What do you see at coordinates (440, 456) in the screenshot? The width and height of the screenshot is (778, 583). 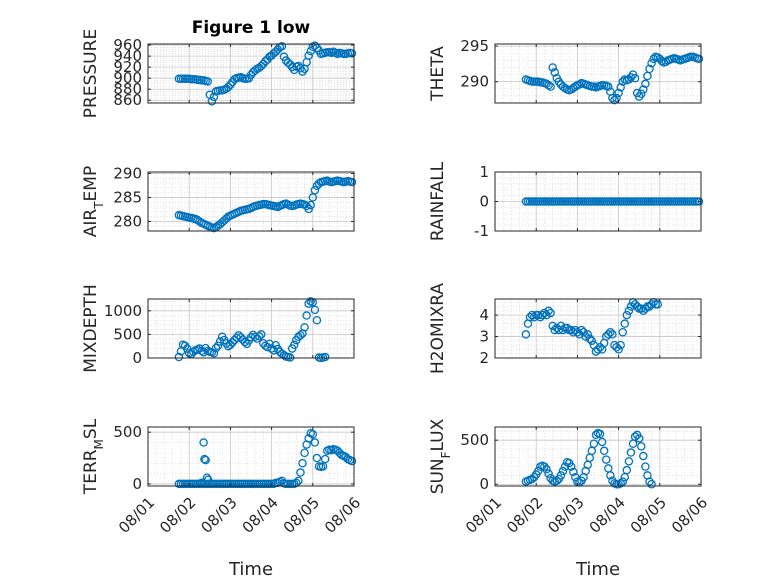 I see `y-axis-label: SUNFLUX` at bounding box center [440, 456].